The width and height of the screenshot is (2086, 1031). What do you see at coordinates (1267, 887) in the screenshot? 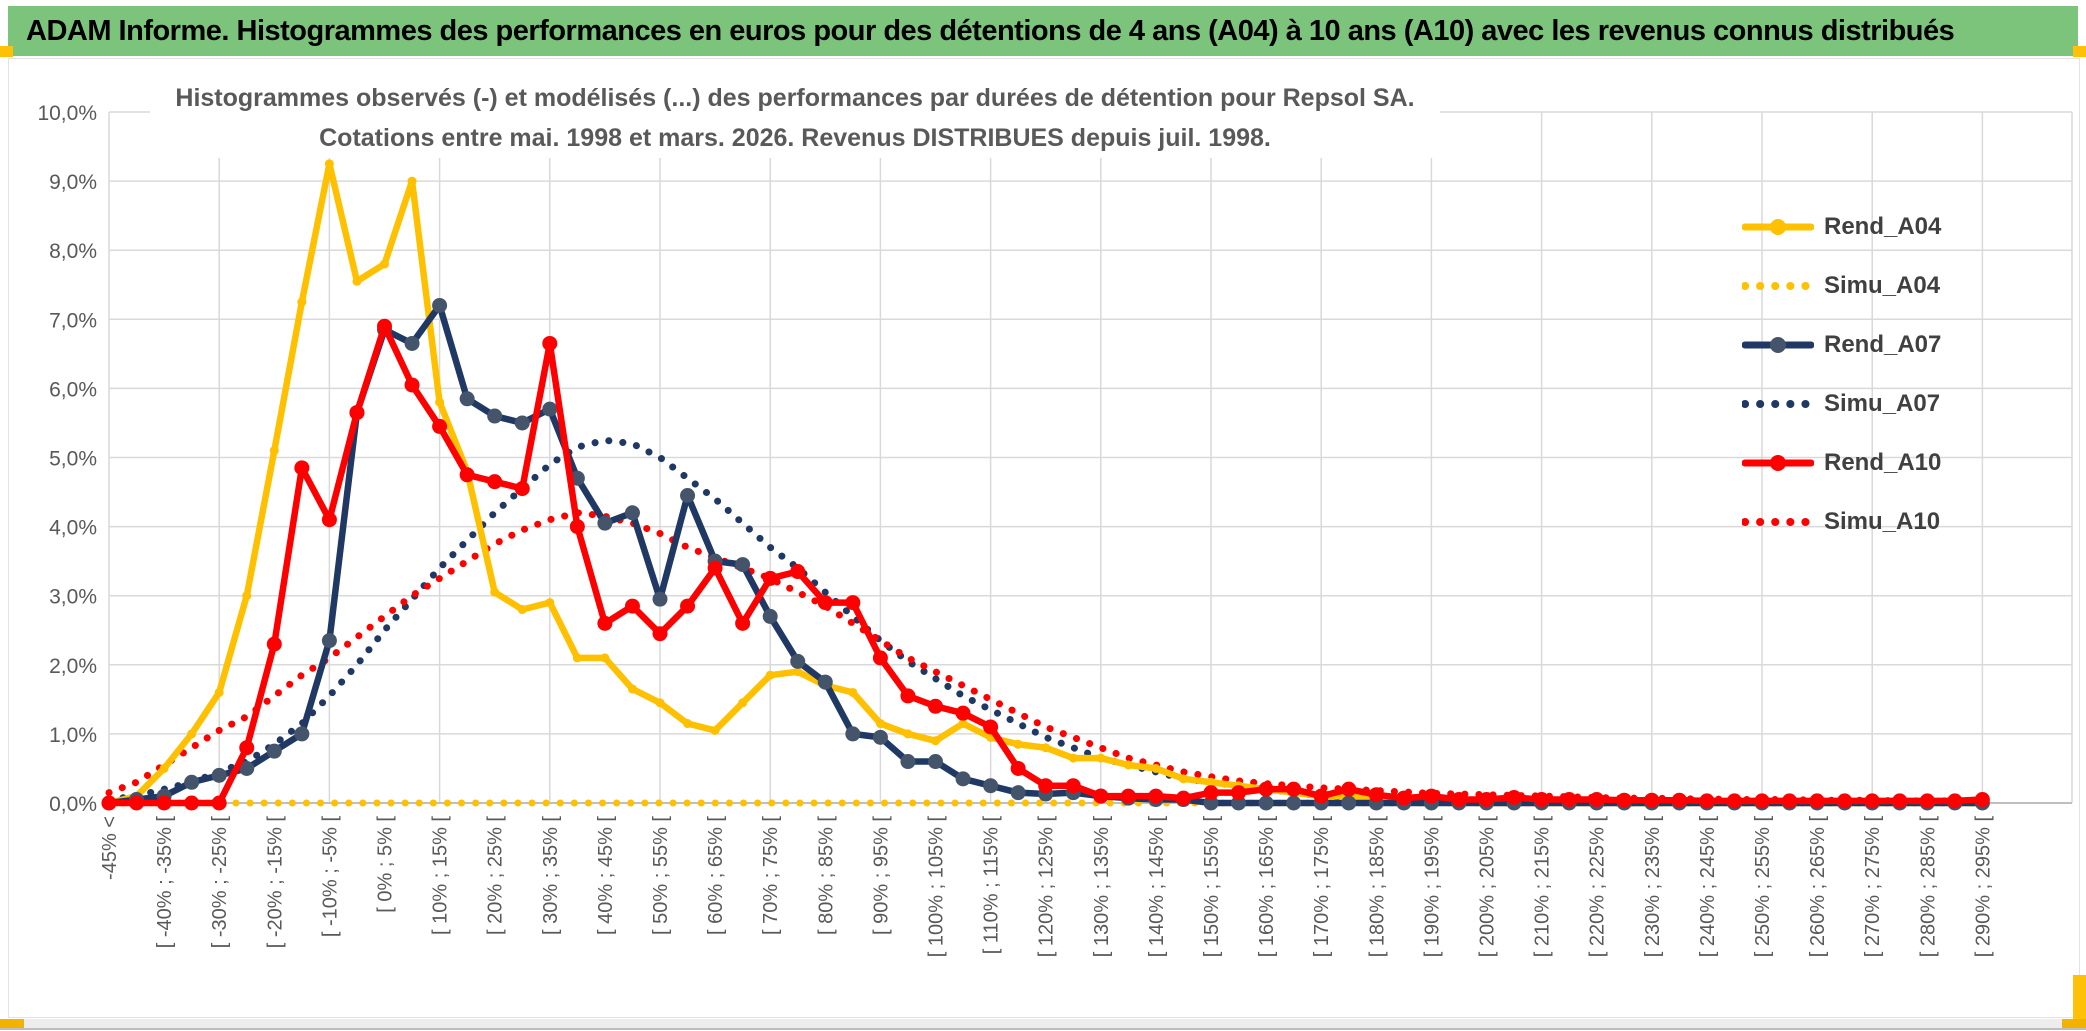
I see `x-tick-label: [ 160% ; 165% [` at bounding box center [1267, 887].